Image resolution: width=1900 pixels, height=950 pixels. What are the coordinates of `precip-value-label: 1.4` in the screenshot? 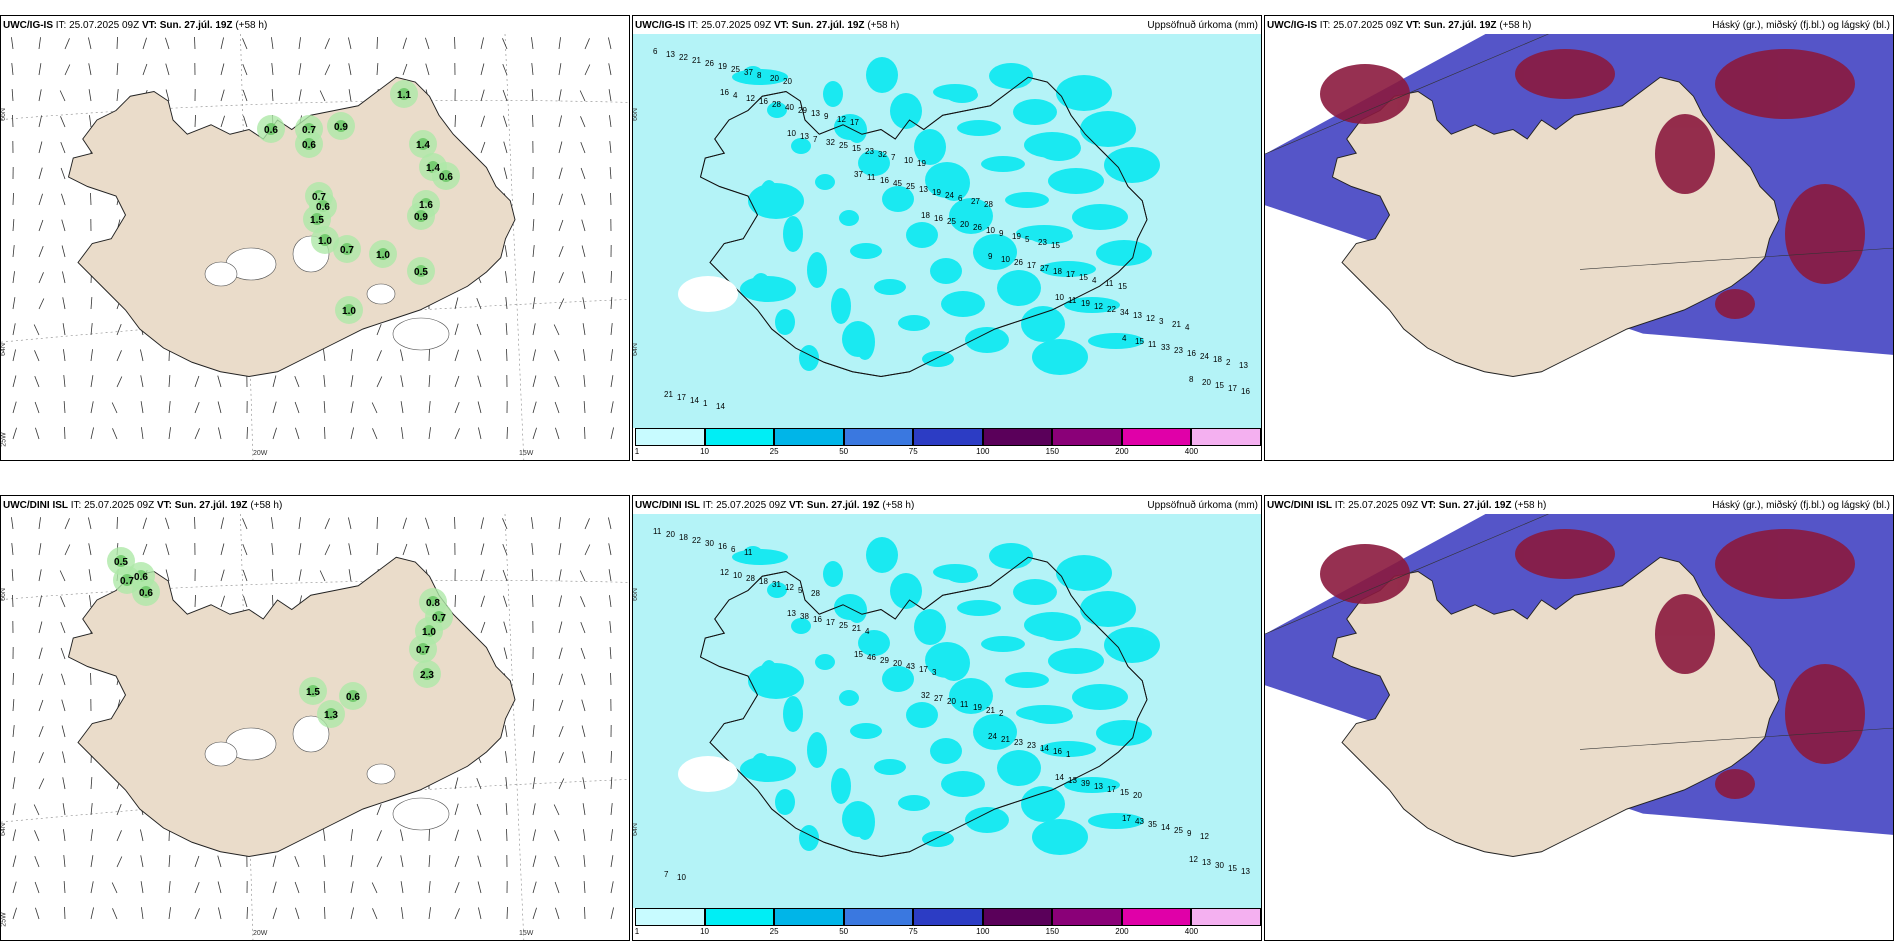 It's located at (433, 168).